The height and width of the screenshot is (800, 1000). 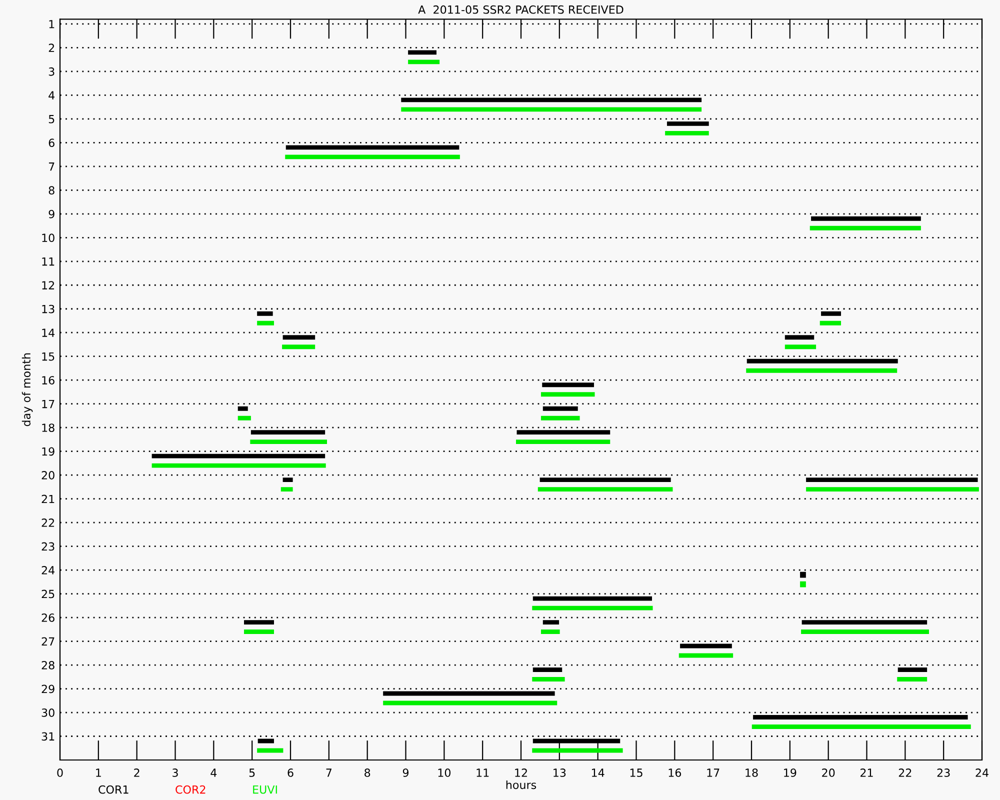 I want to click on x-tick-label: 12, so click(x=521, y=772).